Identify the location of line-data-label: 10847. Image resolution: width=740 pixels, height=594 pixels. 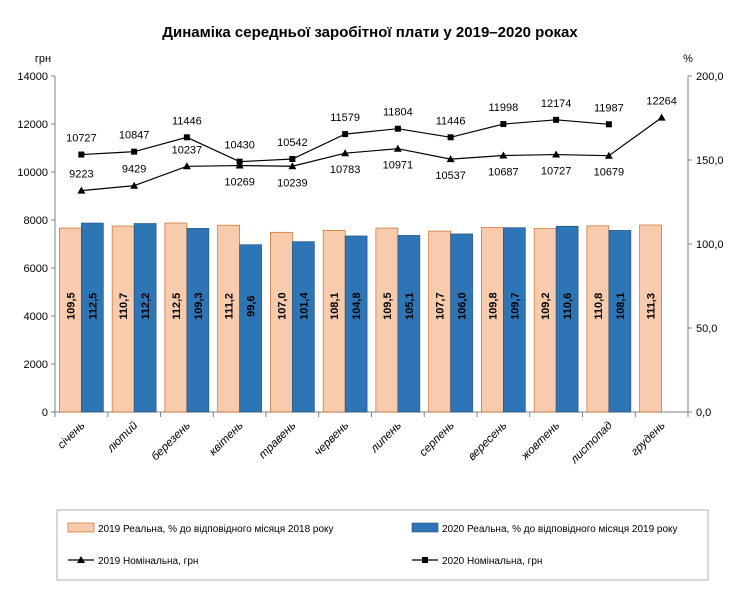
(134, 136).